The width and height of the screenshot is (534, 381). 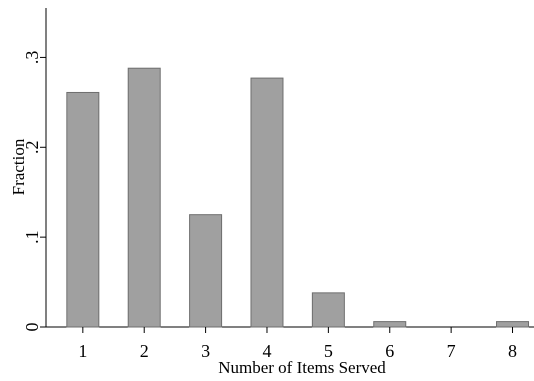 I want to click on y-axis-label: Fraction, so click(x=18, y=166).